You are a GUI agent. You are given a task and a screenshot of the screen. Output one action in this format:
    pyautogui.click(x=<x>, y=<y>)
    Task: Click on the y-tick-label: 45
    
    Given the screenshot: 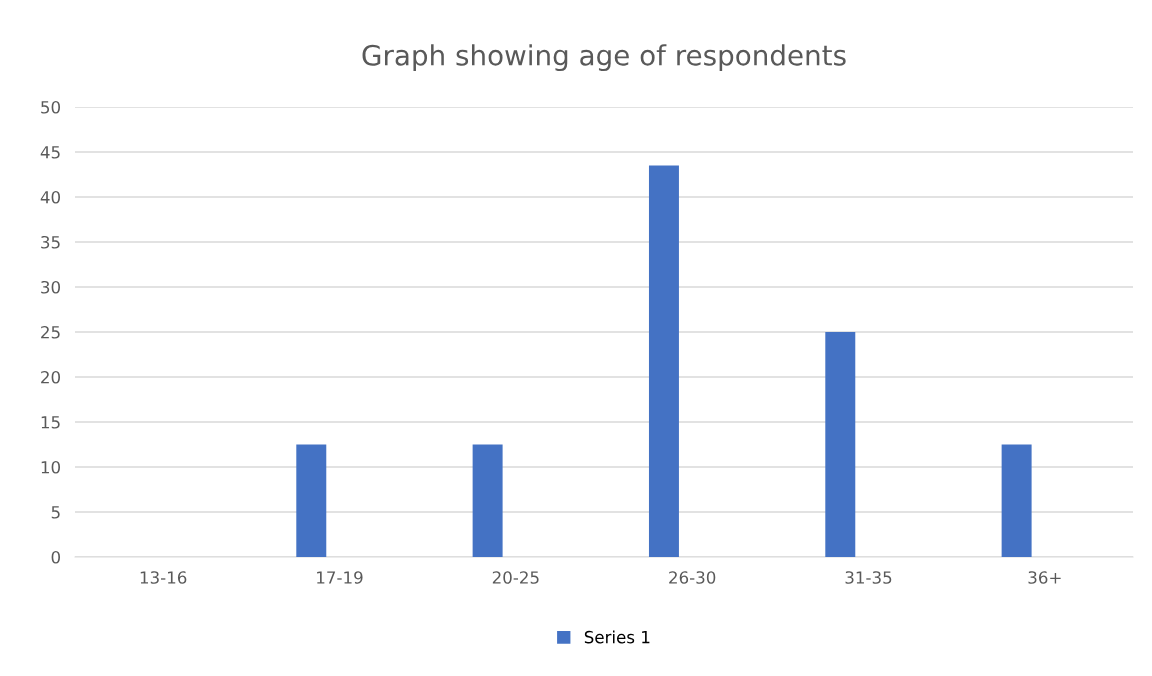 What is the action you would take?
    pyautogui.click(x=50, y=152)
    